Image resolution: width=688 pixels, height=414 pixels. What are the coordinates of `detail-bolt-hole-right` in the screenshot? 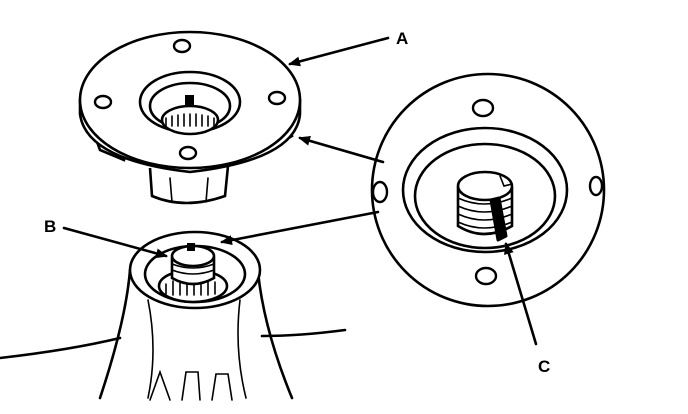 It's located at (596, 186).